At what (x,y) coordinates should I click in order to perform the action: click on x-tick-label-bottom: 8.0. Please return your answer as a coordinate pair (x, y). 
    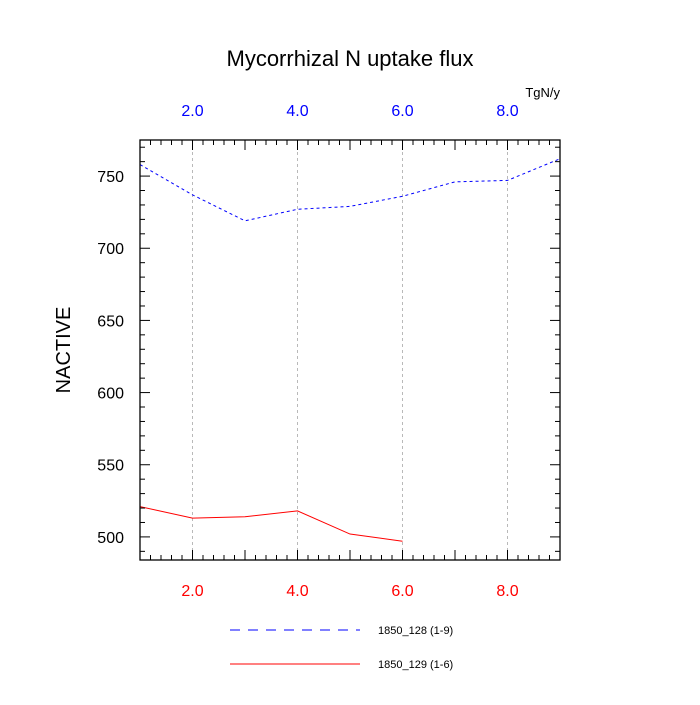
    Looking at the image, I should click on (507, 591).